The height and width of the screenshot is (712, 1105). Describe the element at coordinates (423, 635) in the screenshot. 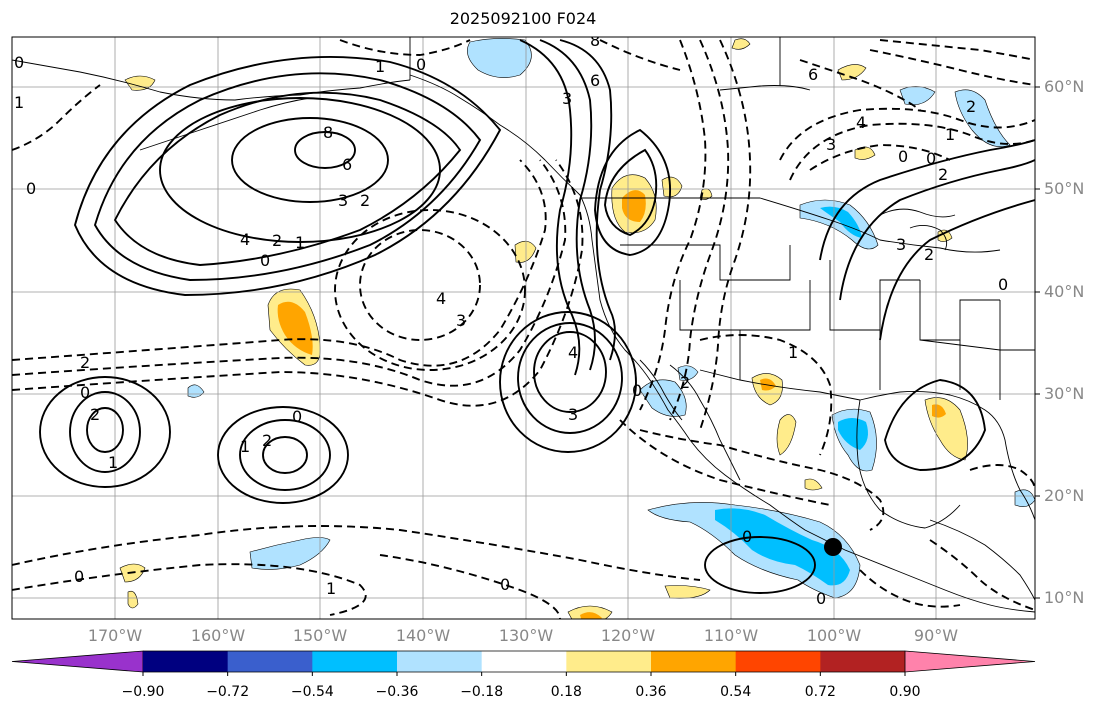

I see `lon-label: 140°W` at that location.